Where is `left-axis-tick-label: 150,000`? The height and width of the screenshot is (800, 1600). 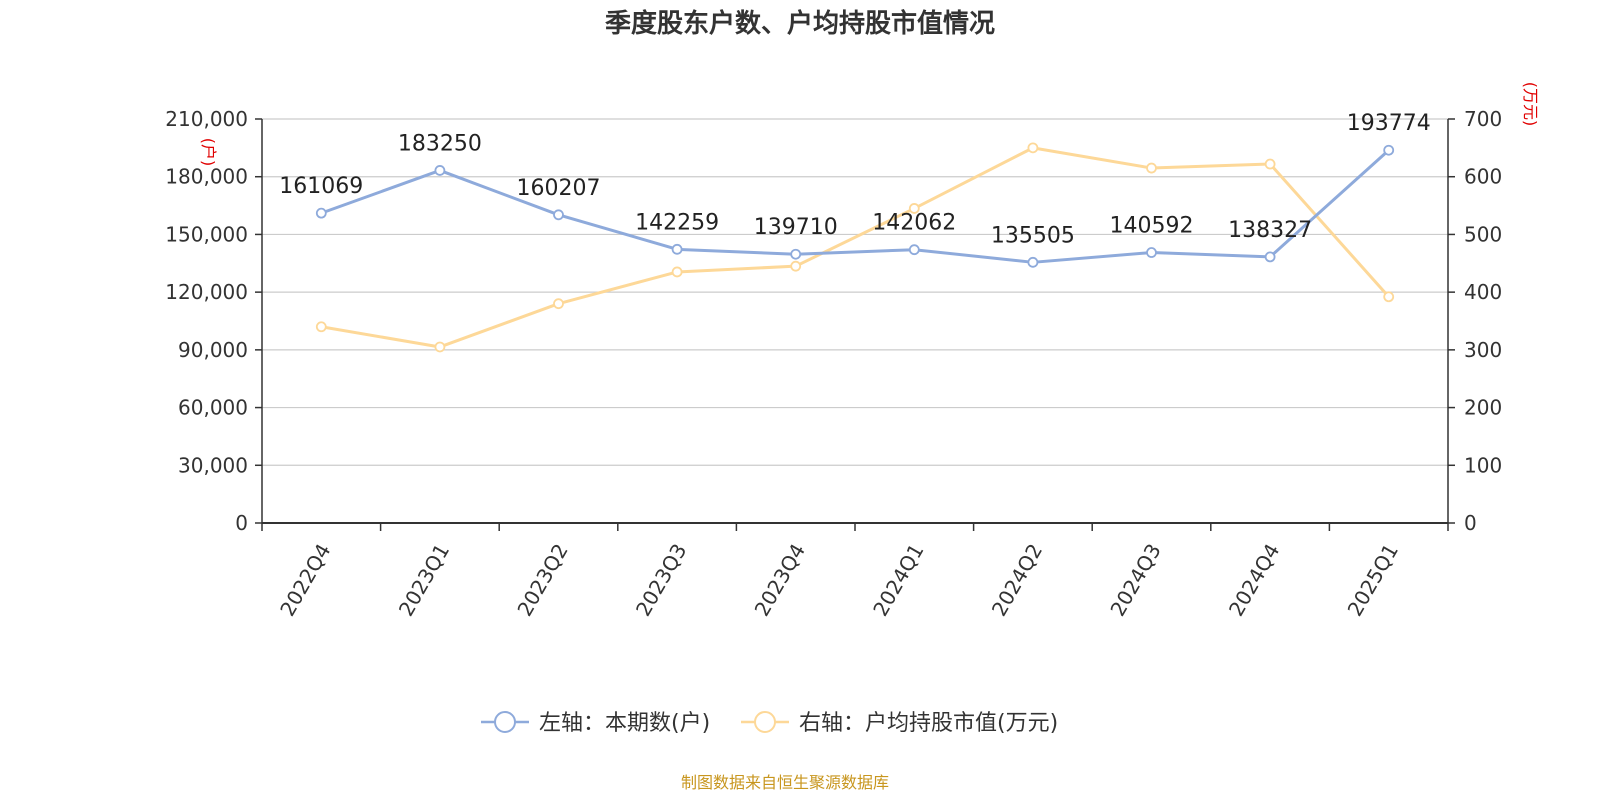
left-axis-tick-label: 150,000 is located at coordinates (206, 234).